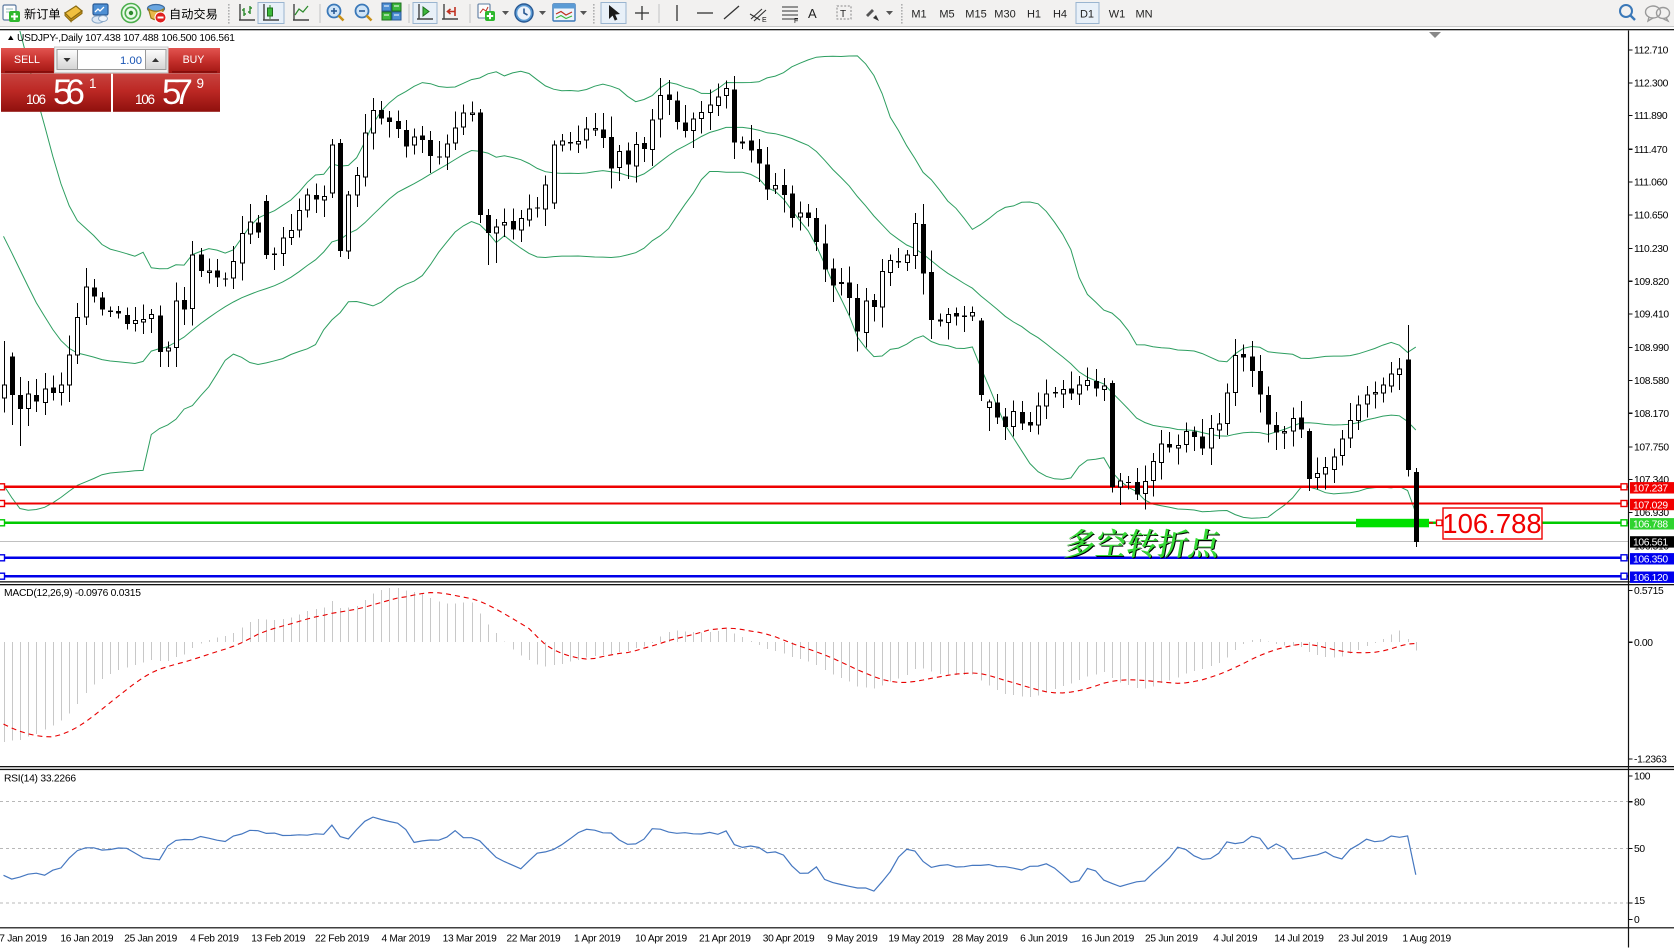  Describe the element at coordinates (1651, 513) in the screenshot. I see `svg-text: 106.930` at that location.